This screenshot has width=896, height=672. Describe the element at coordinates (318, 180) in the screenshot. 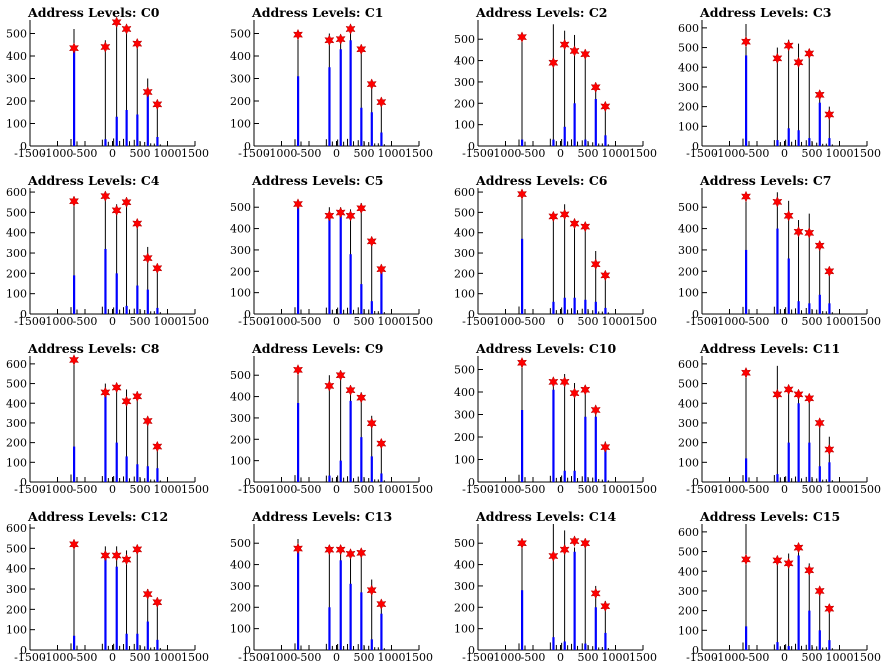

I see `chart-title: Address Levels: C5` at that location.